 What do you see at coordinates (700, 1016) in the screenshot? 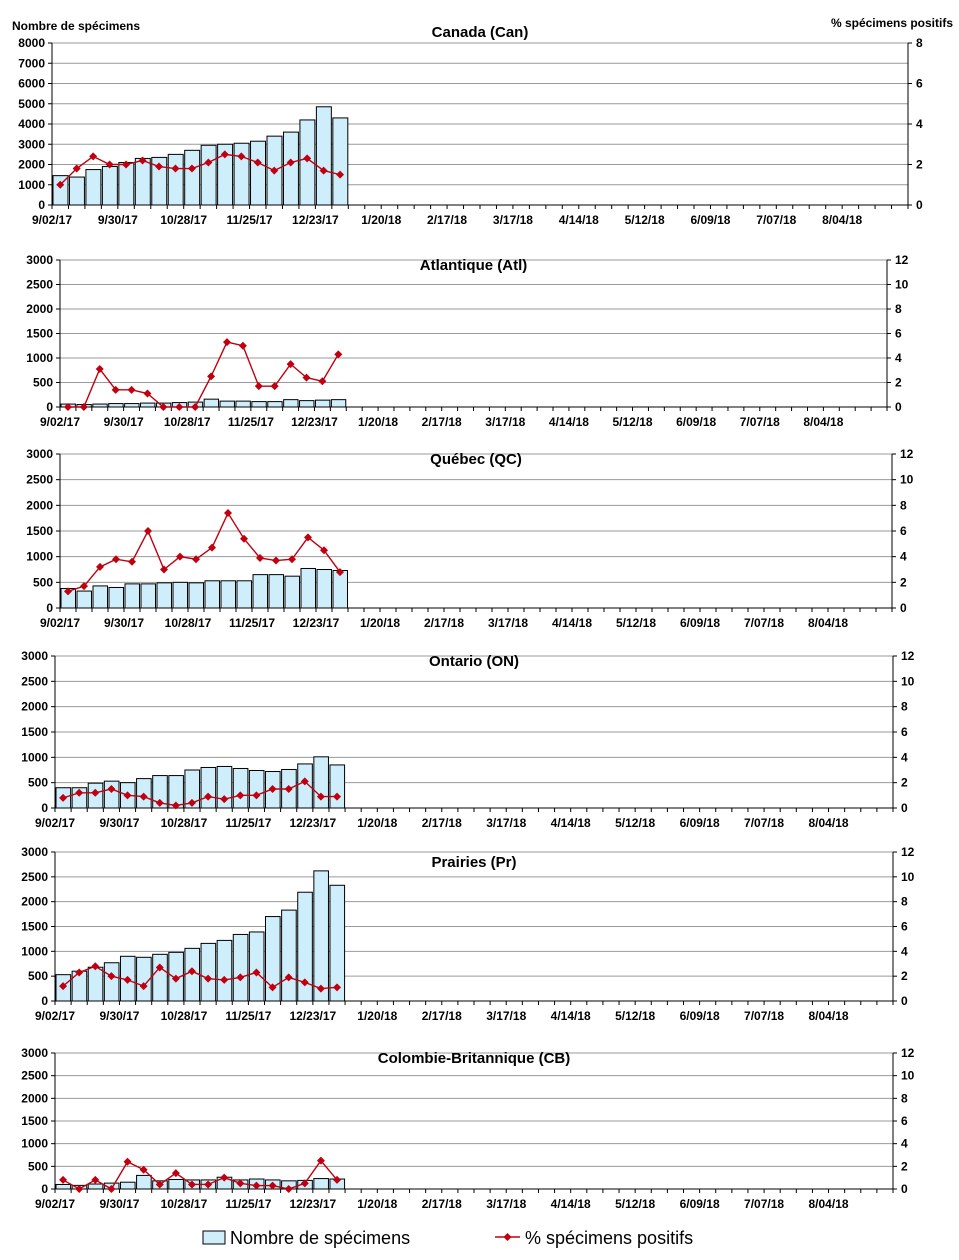
I see `x-tick-label: 6/09/18` at bounding box center [700, 1016].